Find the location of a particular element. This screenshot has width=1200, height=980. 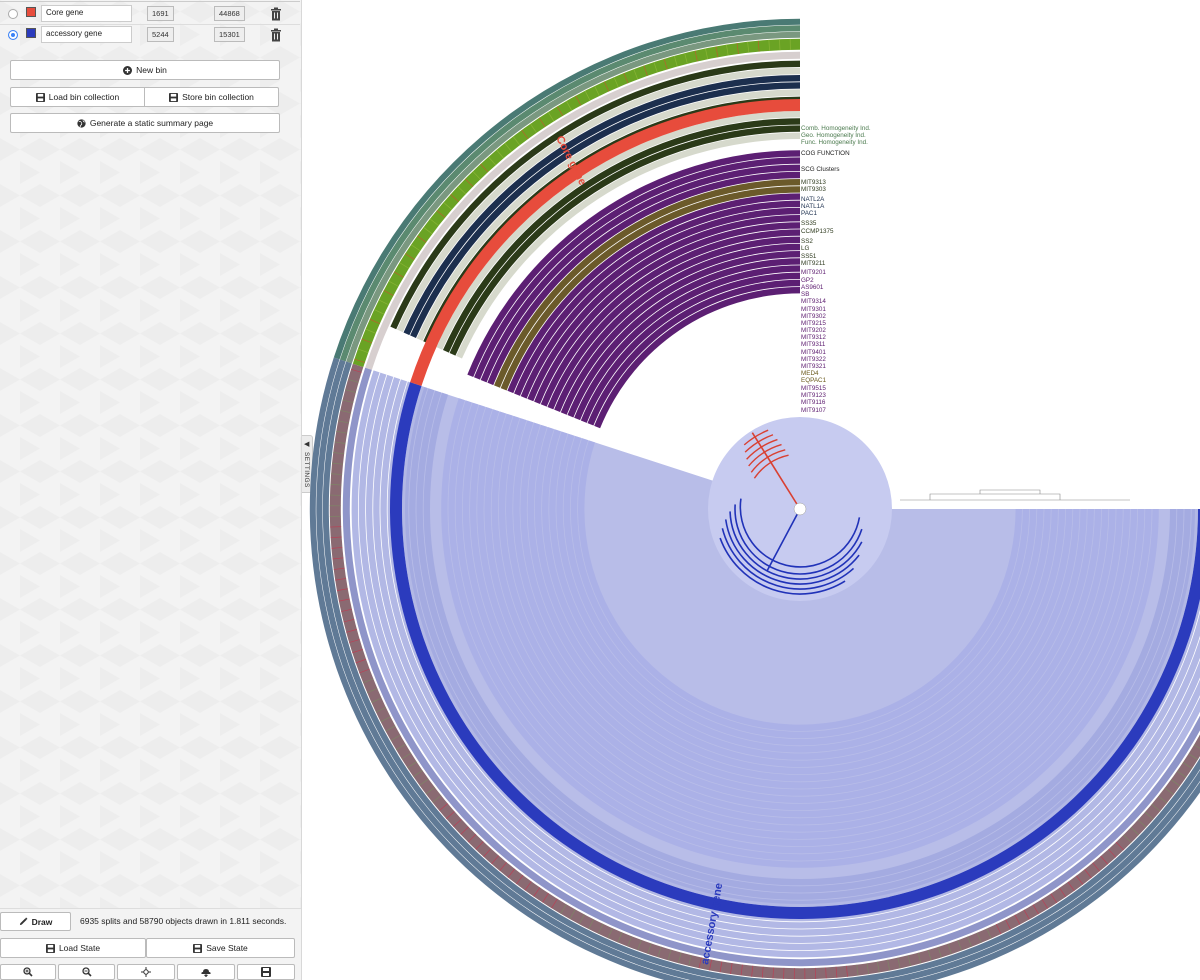

layer-name-label: CCMP1375 is located at coordinates (817, 231).